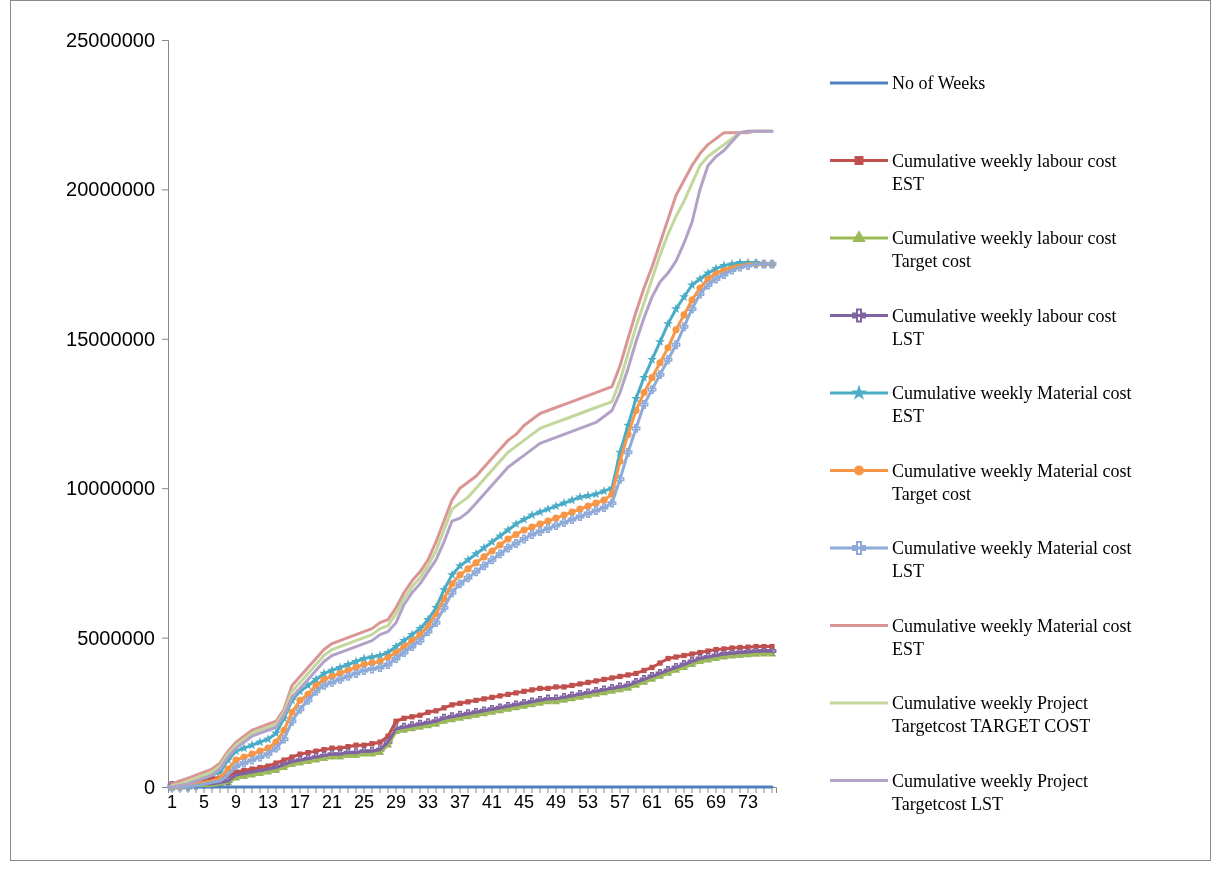 This screenshot has width=1213, height=869. I want to click on x-tick-label: 53, so click(588, 802).